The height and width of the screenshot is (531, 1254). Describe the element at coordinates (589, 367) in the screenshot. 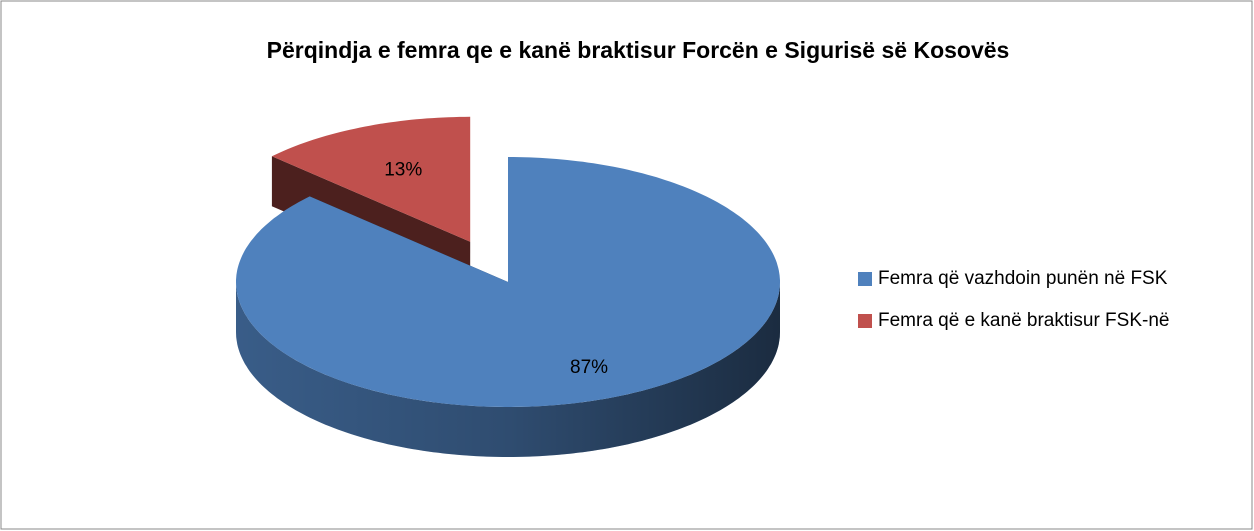

I see `data-label: 87%` at that location.